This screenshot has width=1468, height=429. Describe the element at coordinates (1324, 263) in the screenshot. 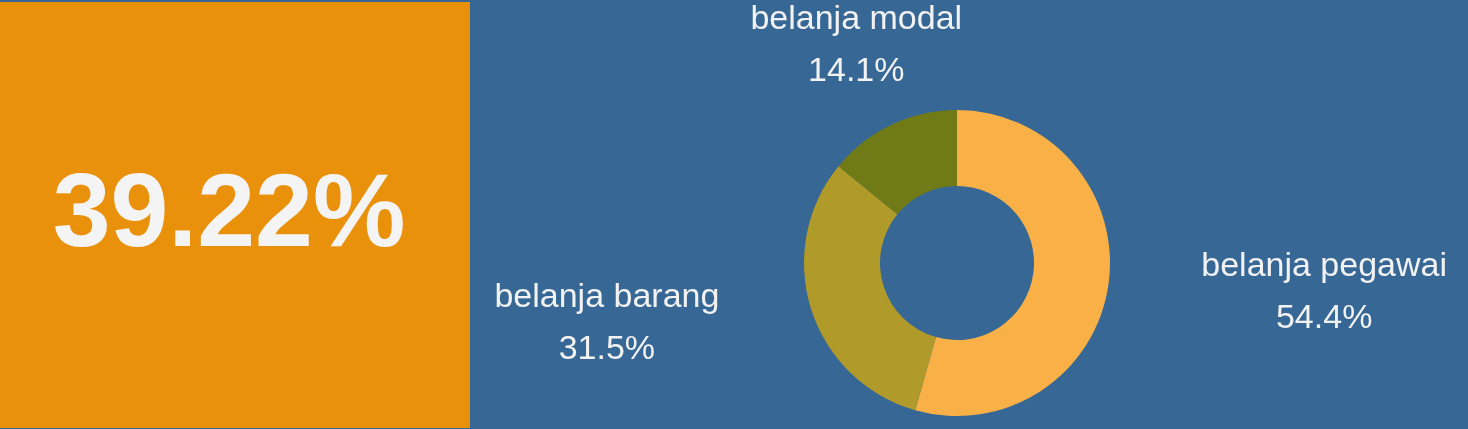

I see `slice-label: belanja pegawai` at that location.